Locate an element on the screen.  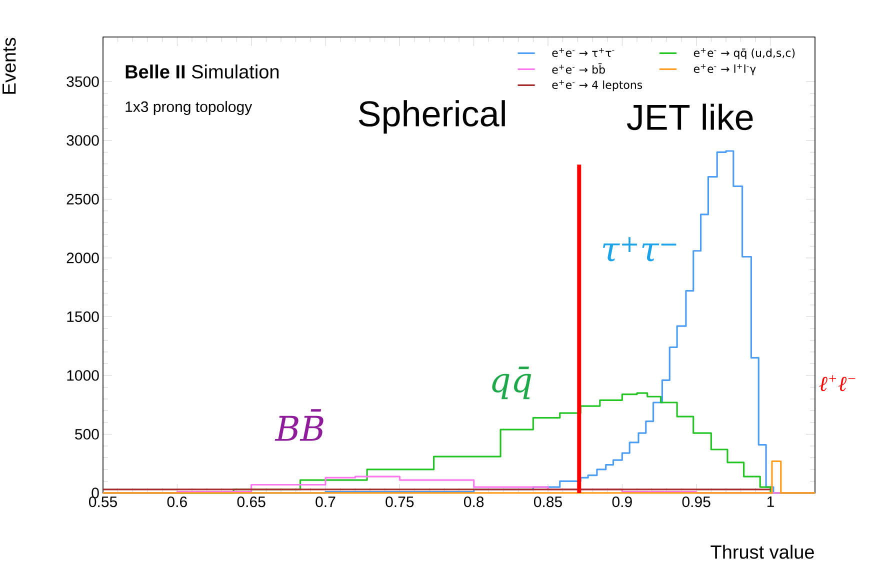
x-tick-label: 0.6 is located at coordinates (177, 502).